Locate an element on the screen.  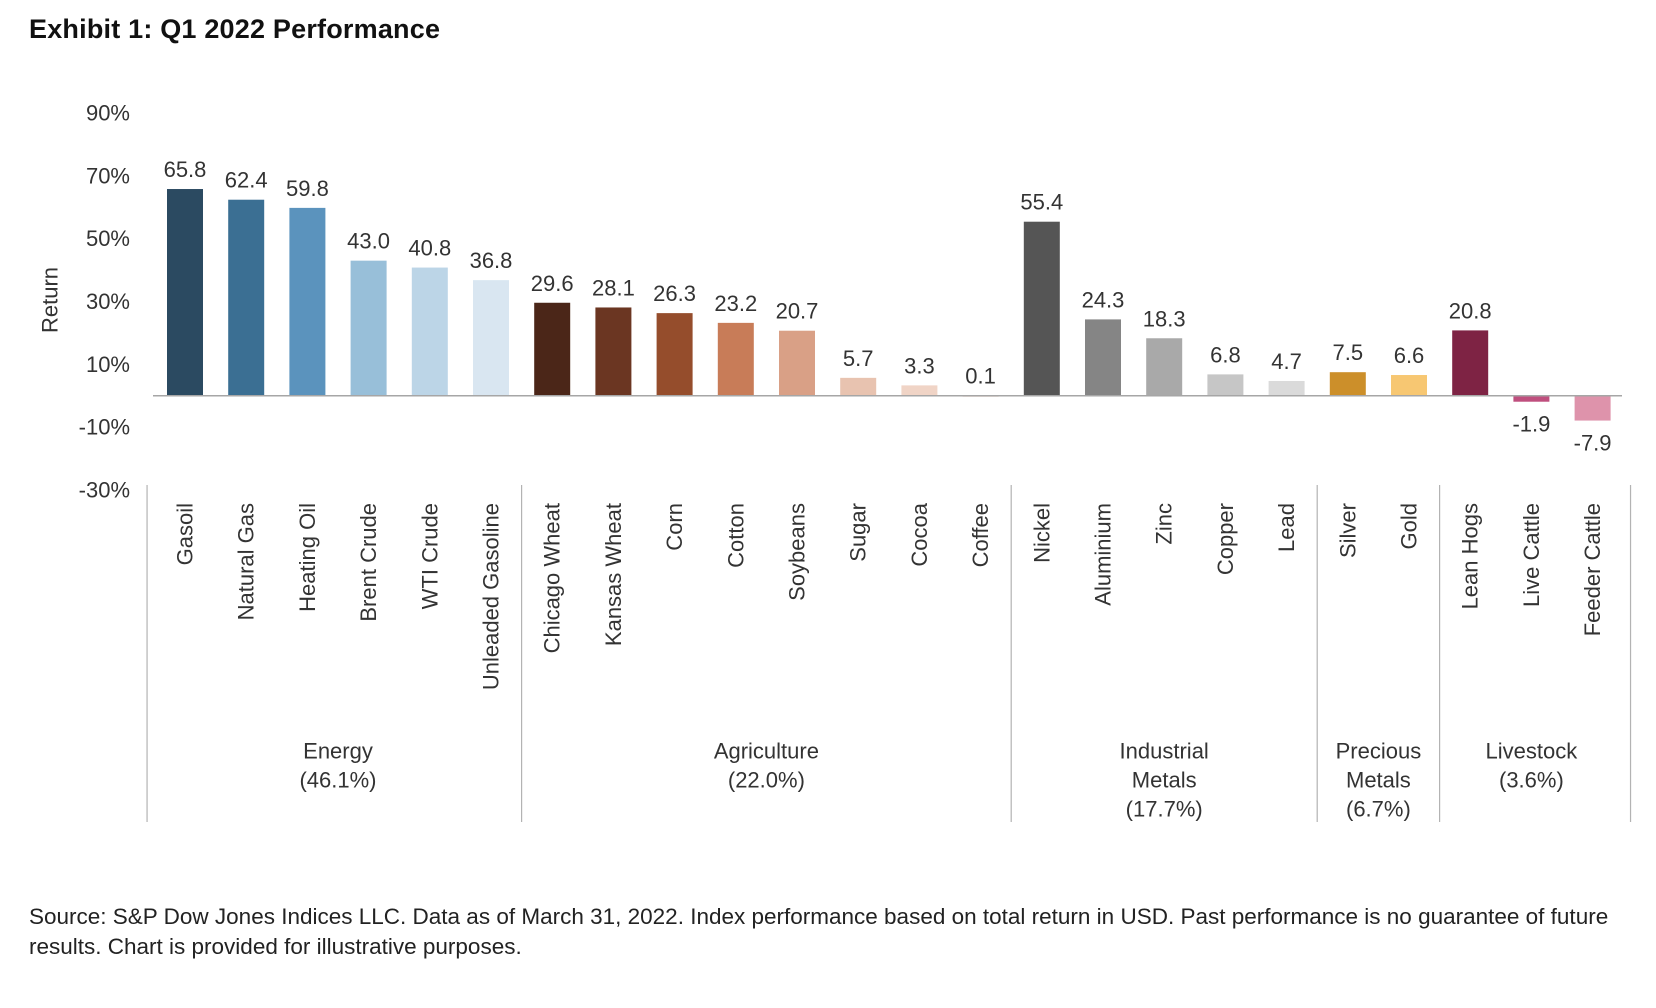
group-label: Agriculture is located at coordinates (766, 751).